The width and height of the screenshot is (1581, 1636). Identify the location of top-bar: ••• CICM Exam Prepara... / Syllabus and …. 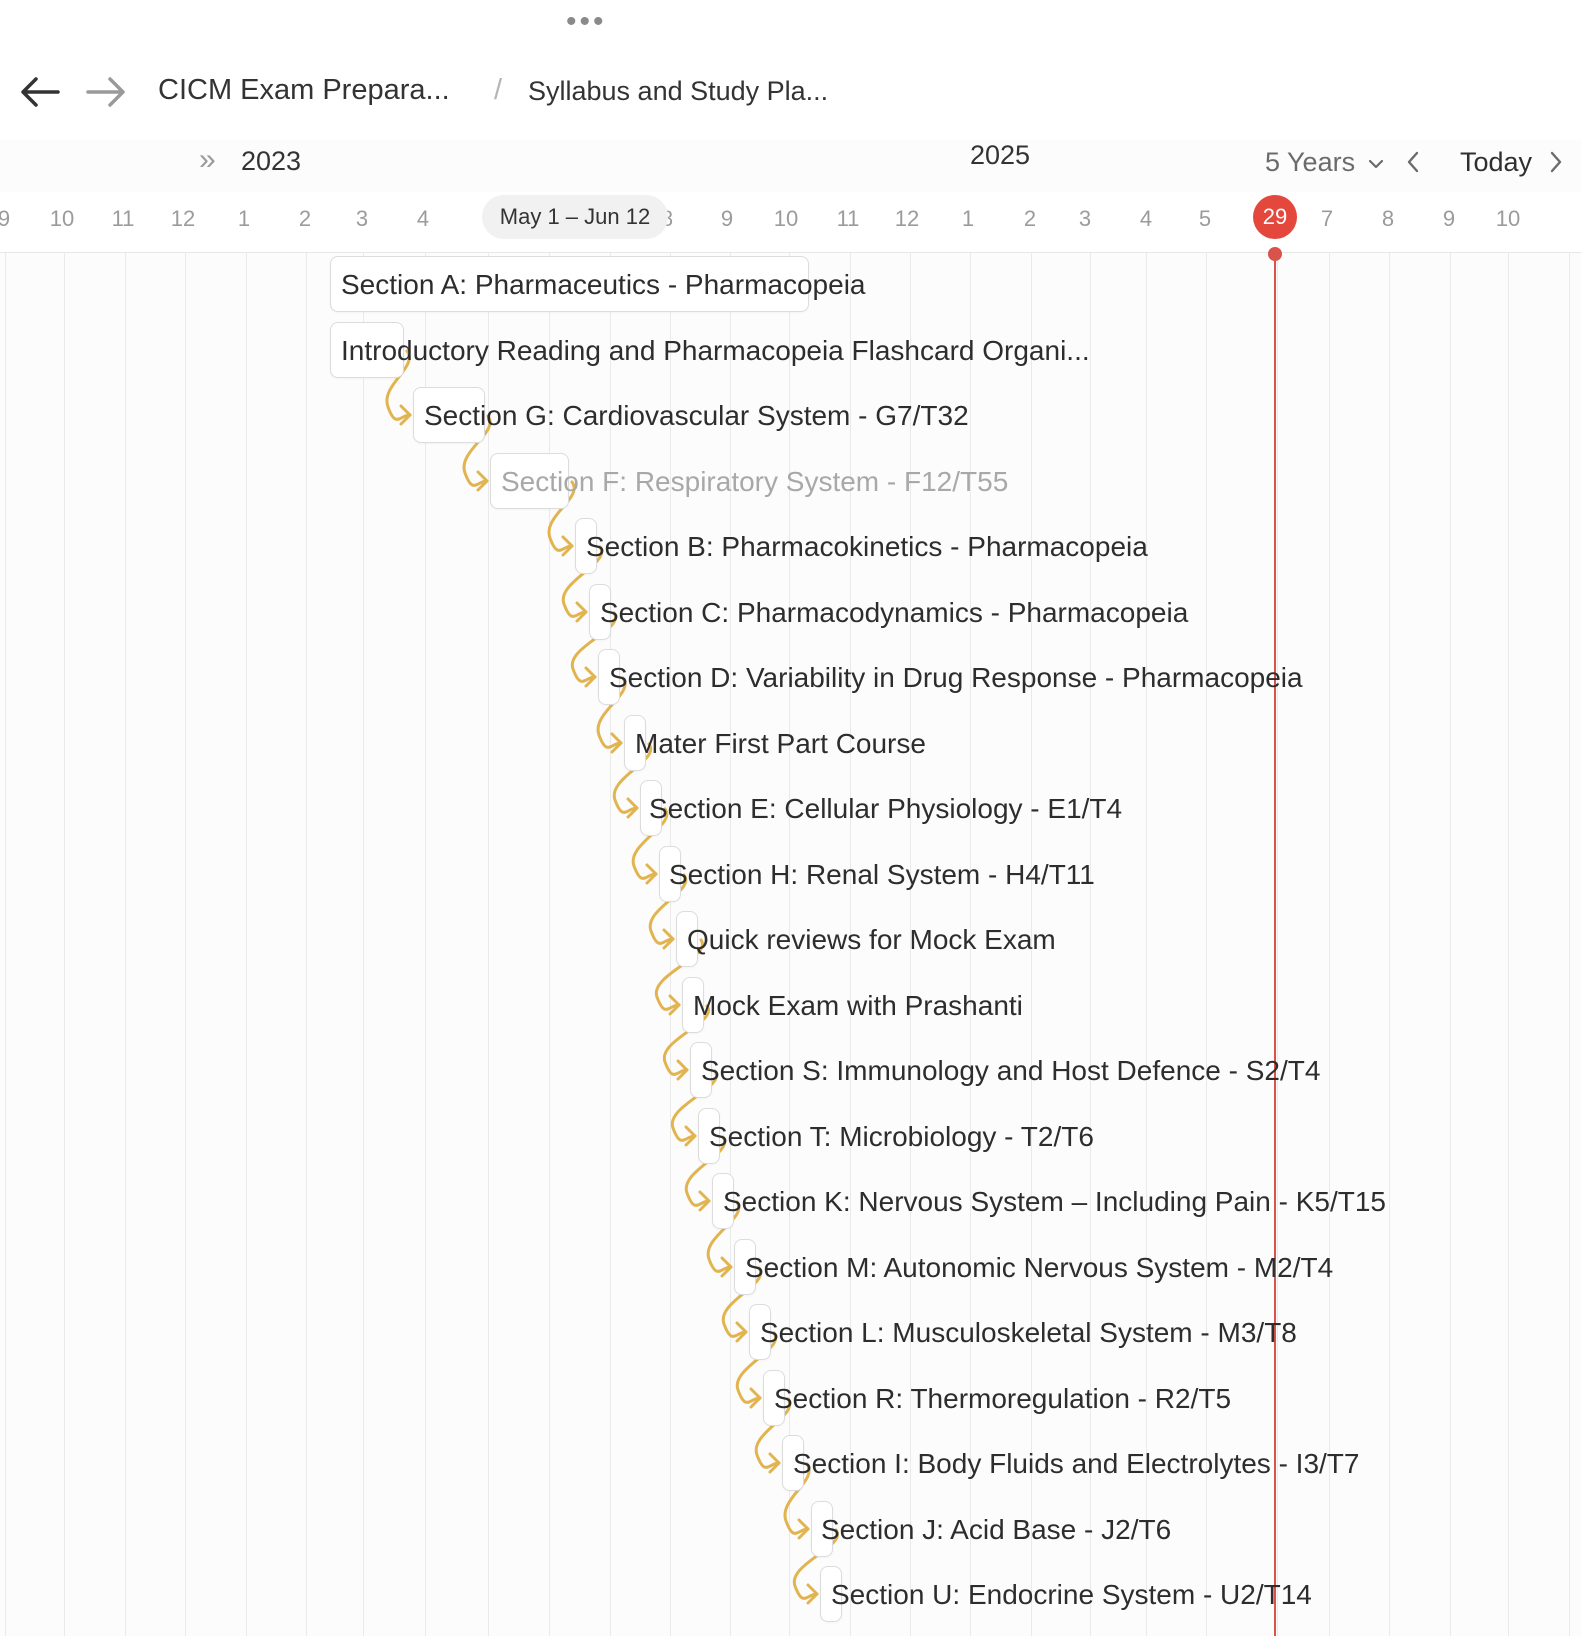
(790, 88).